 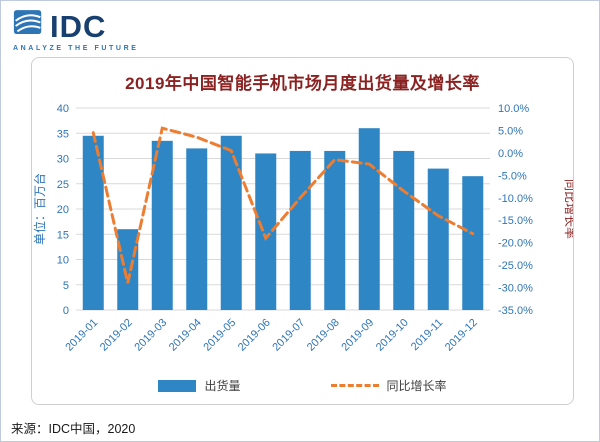 What do you see at coordinates (219, 335) in the screenshot?
I see `svg-text: 2019-05` at bounding box center [219, 335].